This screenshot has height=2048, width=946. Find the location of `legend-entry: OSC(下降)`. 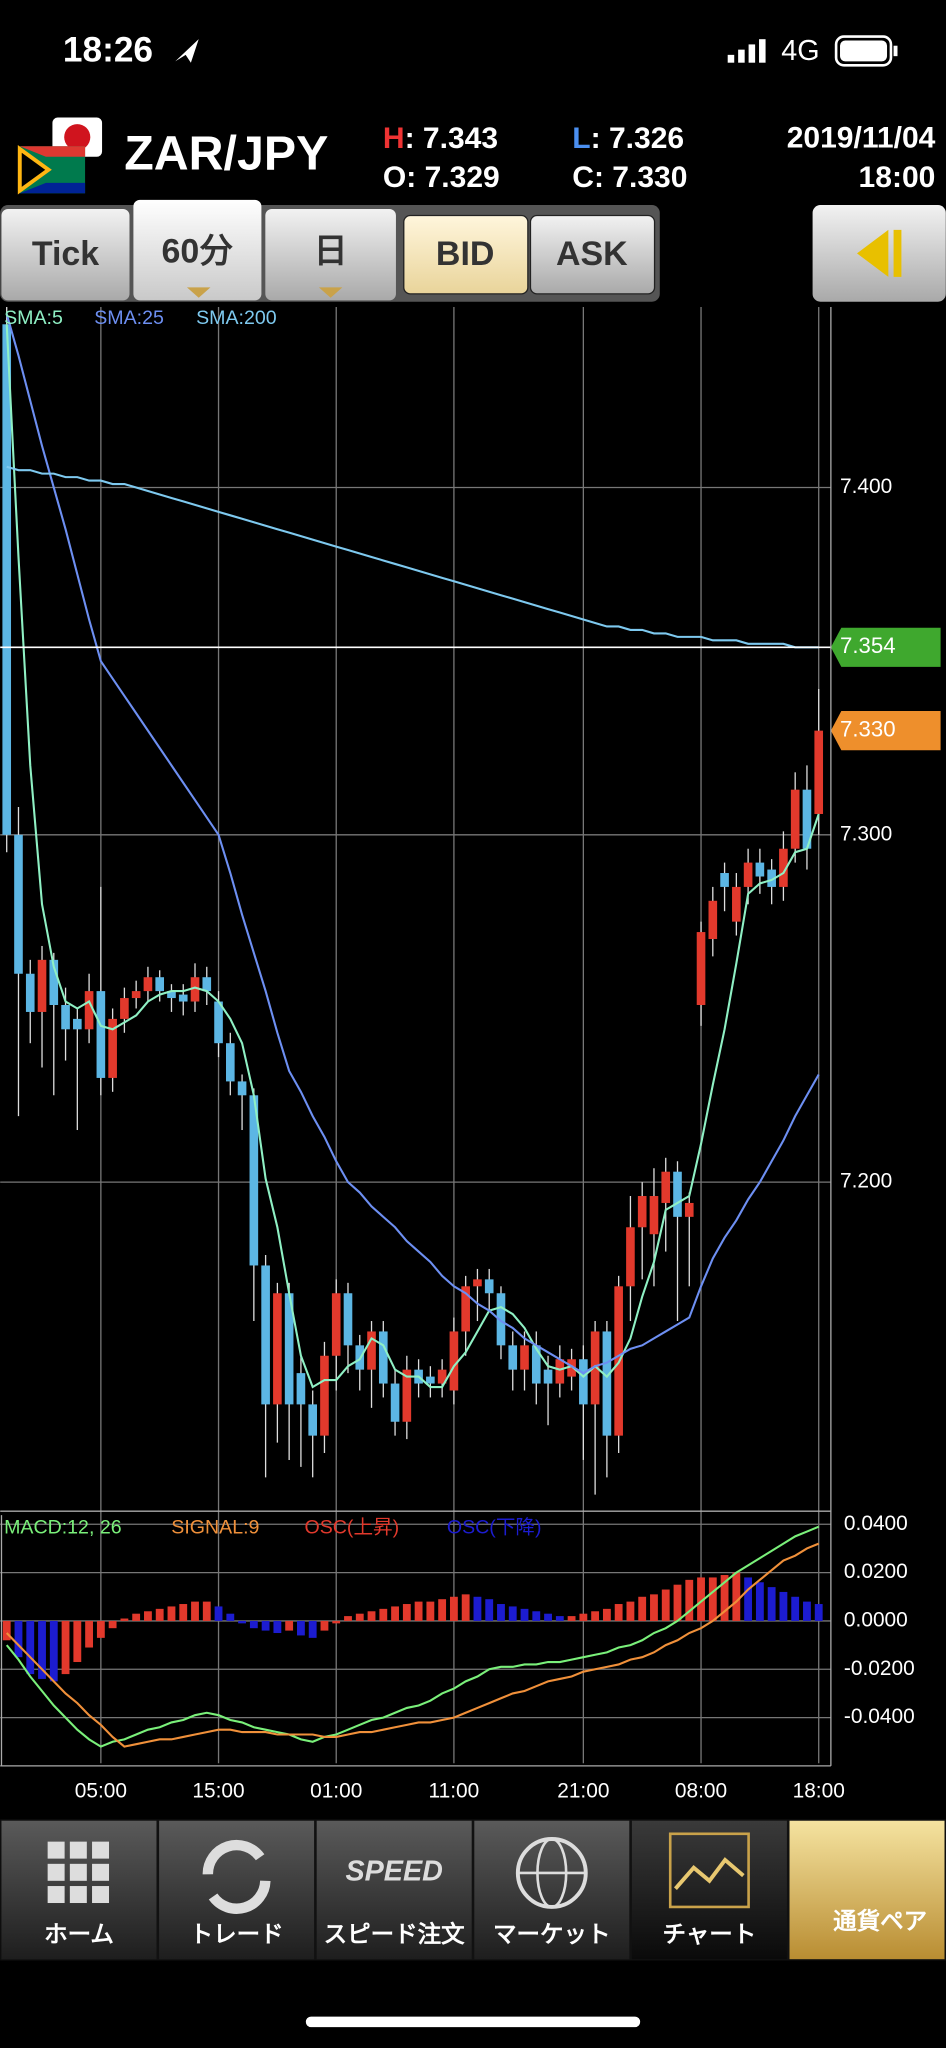

legend-entry: OSC(下降) is located at coordinates (494, 1527).